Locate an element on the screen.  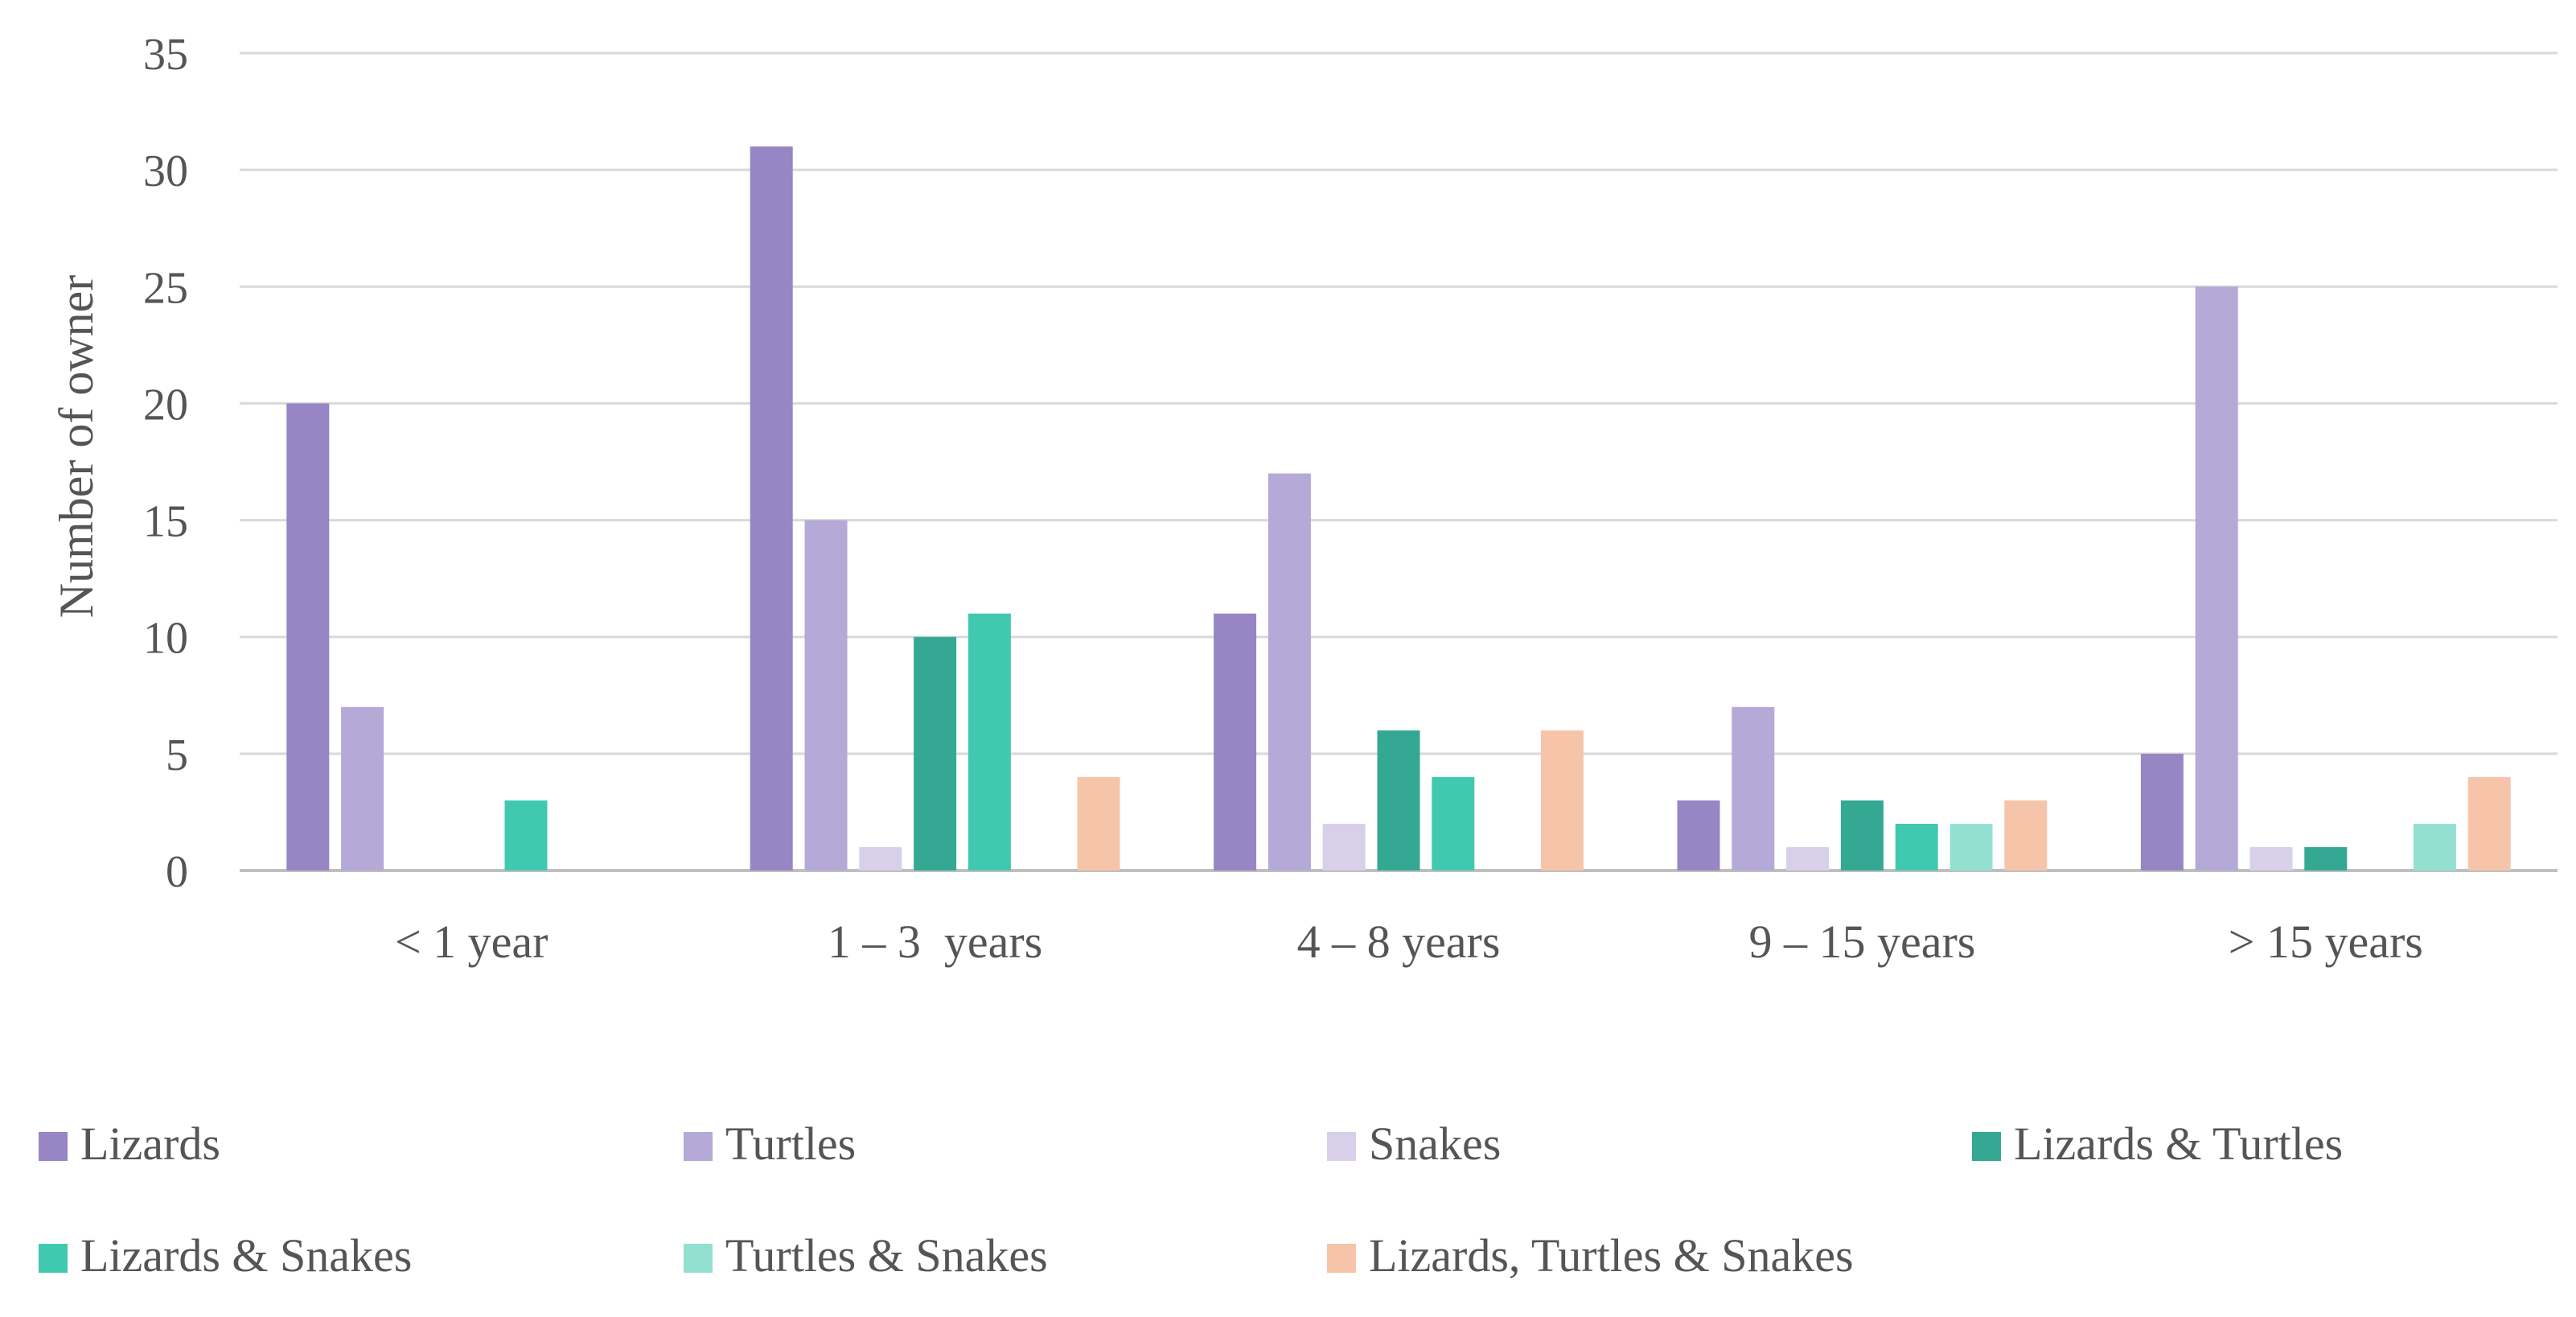
x-tick-label: < 1 year is located at coordinates (471, 942).